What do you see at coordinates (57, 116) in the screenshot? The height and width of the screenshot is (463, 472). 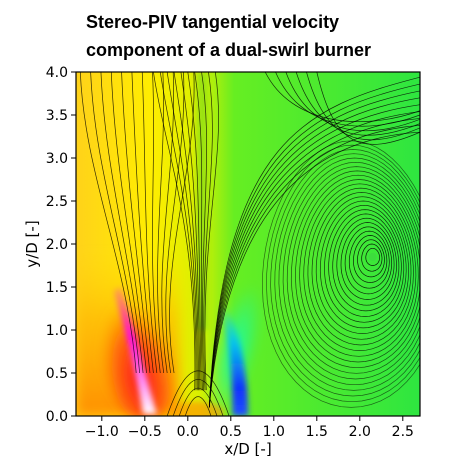 I see `y-tick-label: 3.5` at bounding box center [57, 116].